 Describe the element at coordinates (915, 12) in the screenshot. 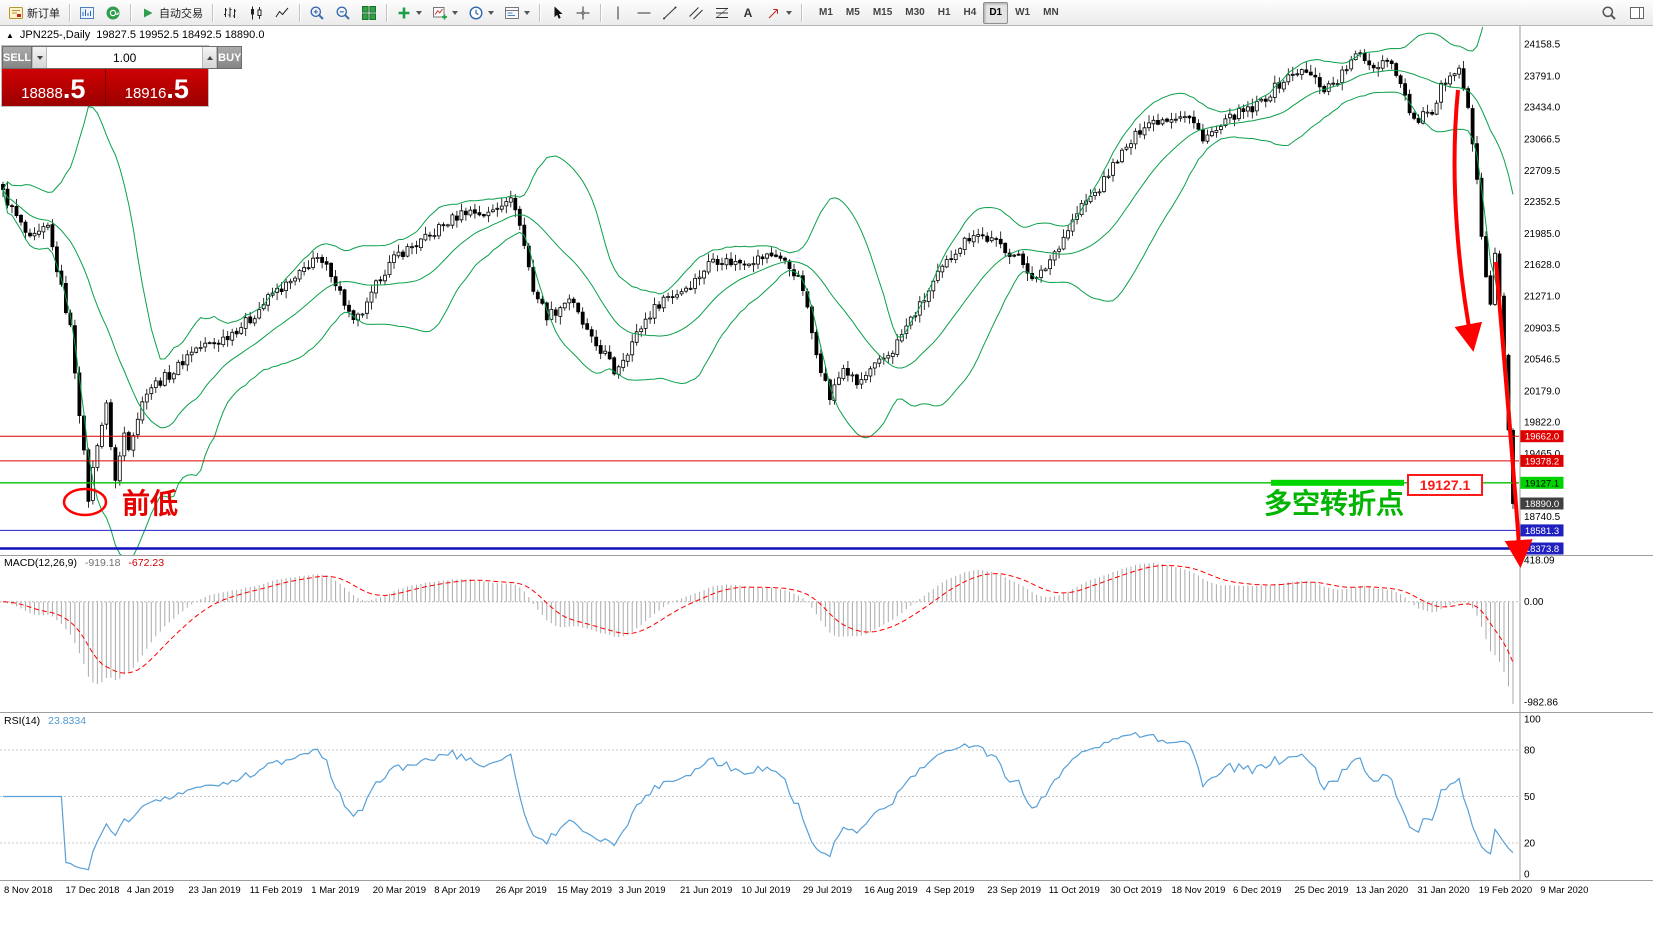

I see `timeframe-m30-button: M30` at that location.